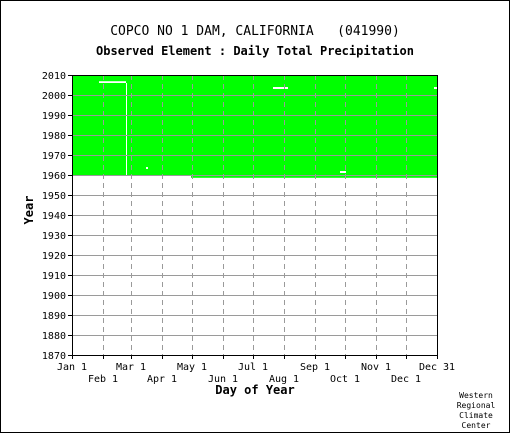  Describe the element at coordinates (54, 156) in the screenshot. I see `y-tick-label: 1970` at that location.